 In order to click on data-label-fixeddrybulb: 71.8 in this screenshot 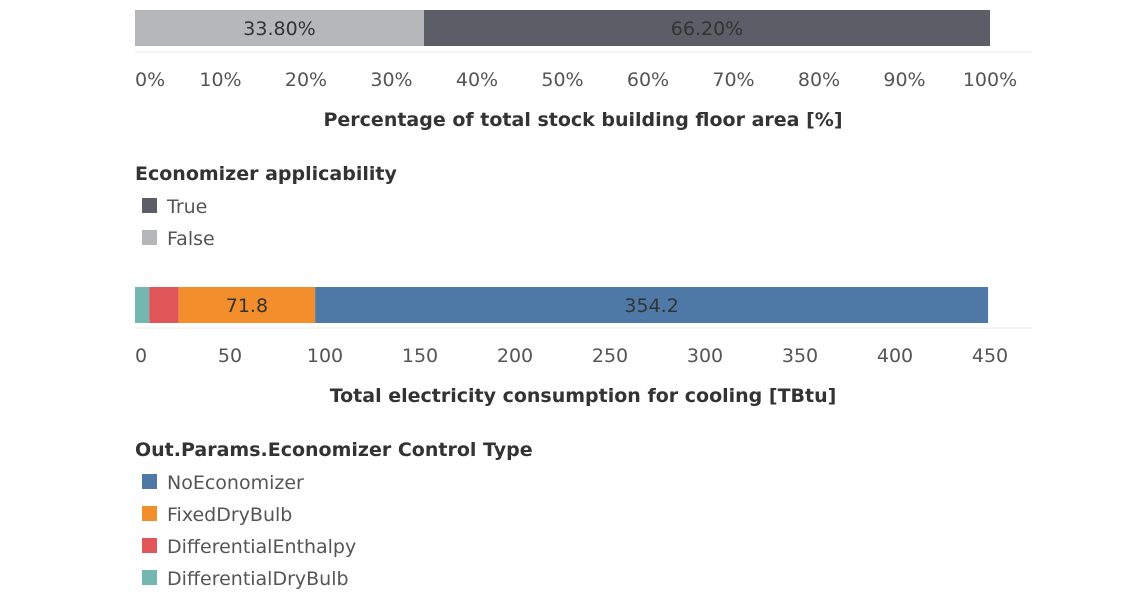, I will do `click(247, 306)`.